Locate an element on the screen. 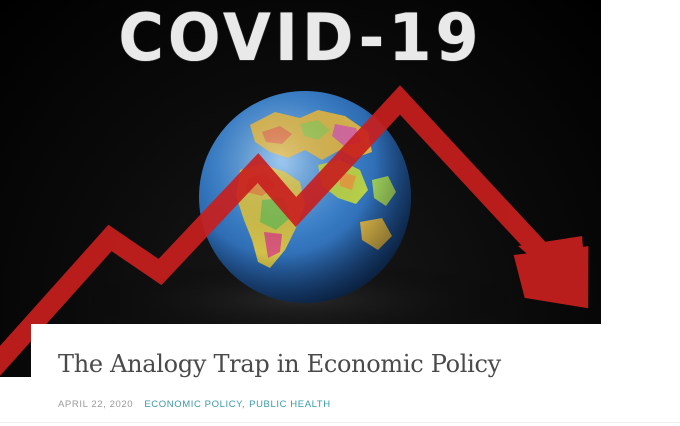 This screenshot has width=680, height=426. post-date: APRIL 22, 2020 is located at coordinates (96, 404).